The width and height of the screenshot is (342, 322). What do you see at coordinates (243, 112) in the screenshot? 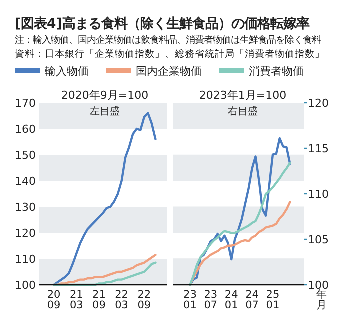
I see `y-axis-title: 右目盛` at bounding box center [243, 112].